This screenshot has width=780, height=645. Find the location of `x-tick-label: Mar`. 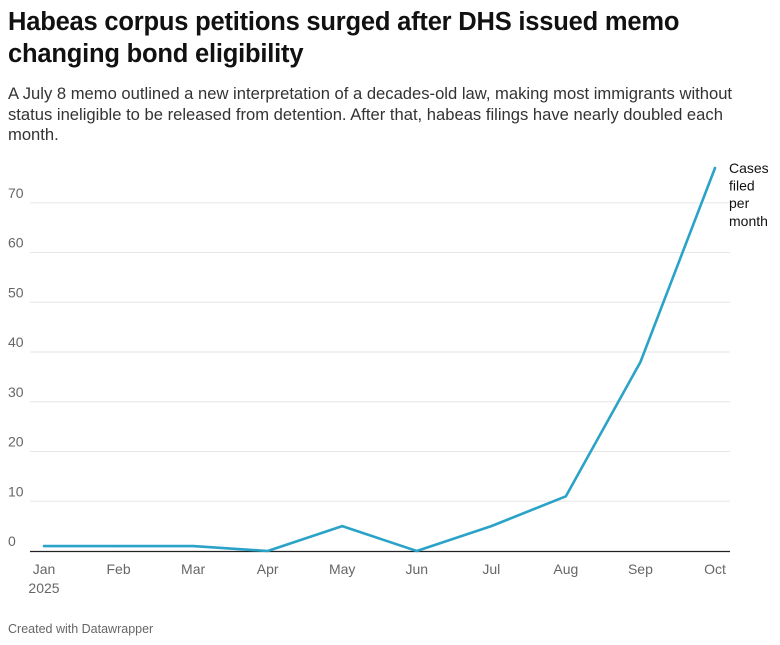

x-tick-label: Mar is located at coordinates (193, 569).